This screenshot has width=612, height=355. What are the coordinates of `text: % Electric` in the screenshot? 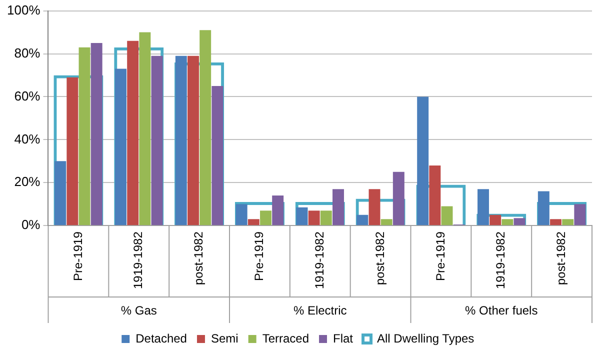 It's located at (320, 310).